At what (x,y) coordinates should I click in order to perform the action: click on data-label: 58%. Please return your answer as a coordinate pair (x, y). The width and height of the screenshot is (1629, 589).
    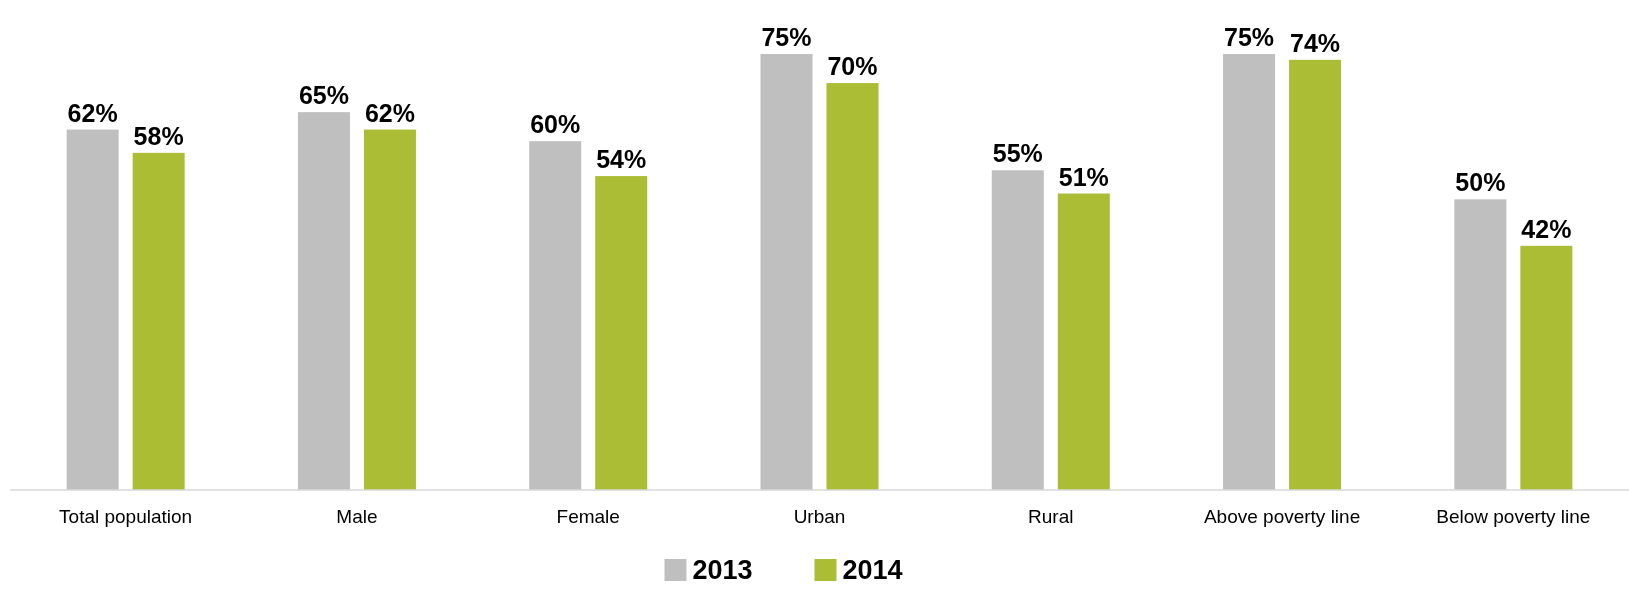
    Looking at the image, I should click on (158, 135).